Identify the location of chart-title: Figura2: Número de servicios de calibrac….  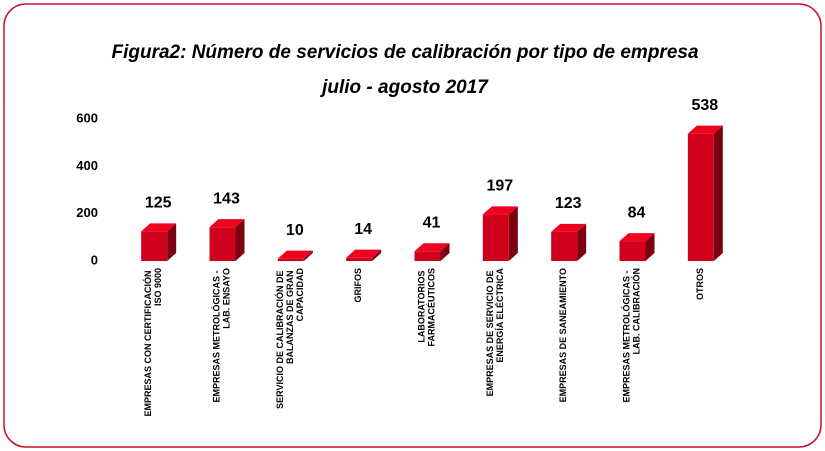
(404, 52).